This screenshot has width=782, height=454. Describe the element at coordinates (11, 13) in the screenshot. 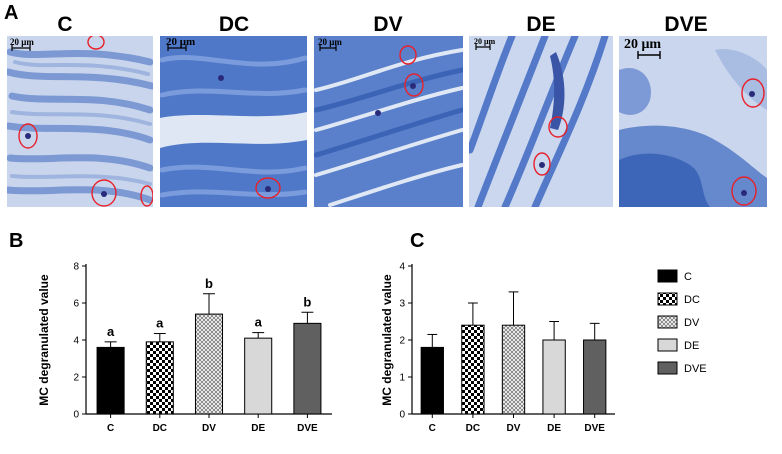

I see `panel-label-a: A` at that location.